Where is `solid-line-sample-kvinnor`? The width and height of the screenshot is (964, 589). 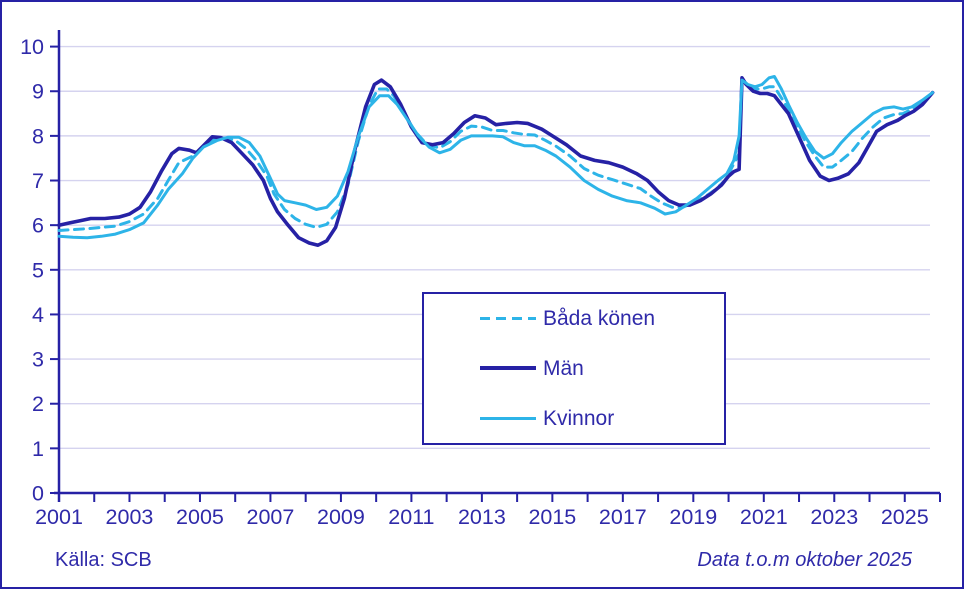 solid-line-sample-kvinnor is located at coordinates (508, 418).